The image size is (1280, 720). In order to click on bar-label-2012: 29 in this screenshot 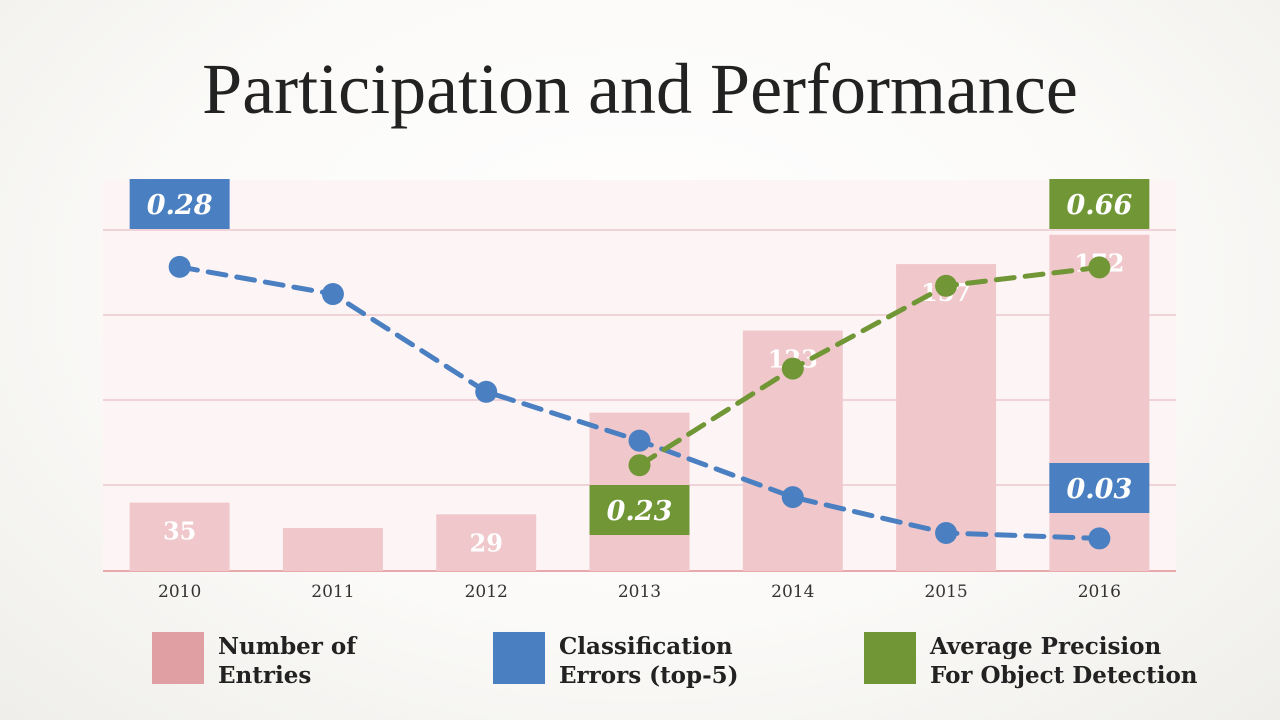, I will do `click(486, 542)`.